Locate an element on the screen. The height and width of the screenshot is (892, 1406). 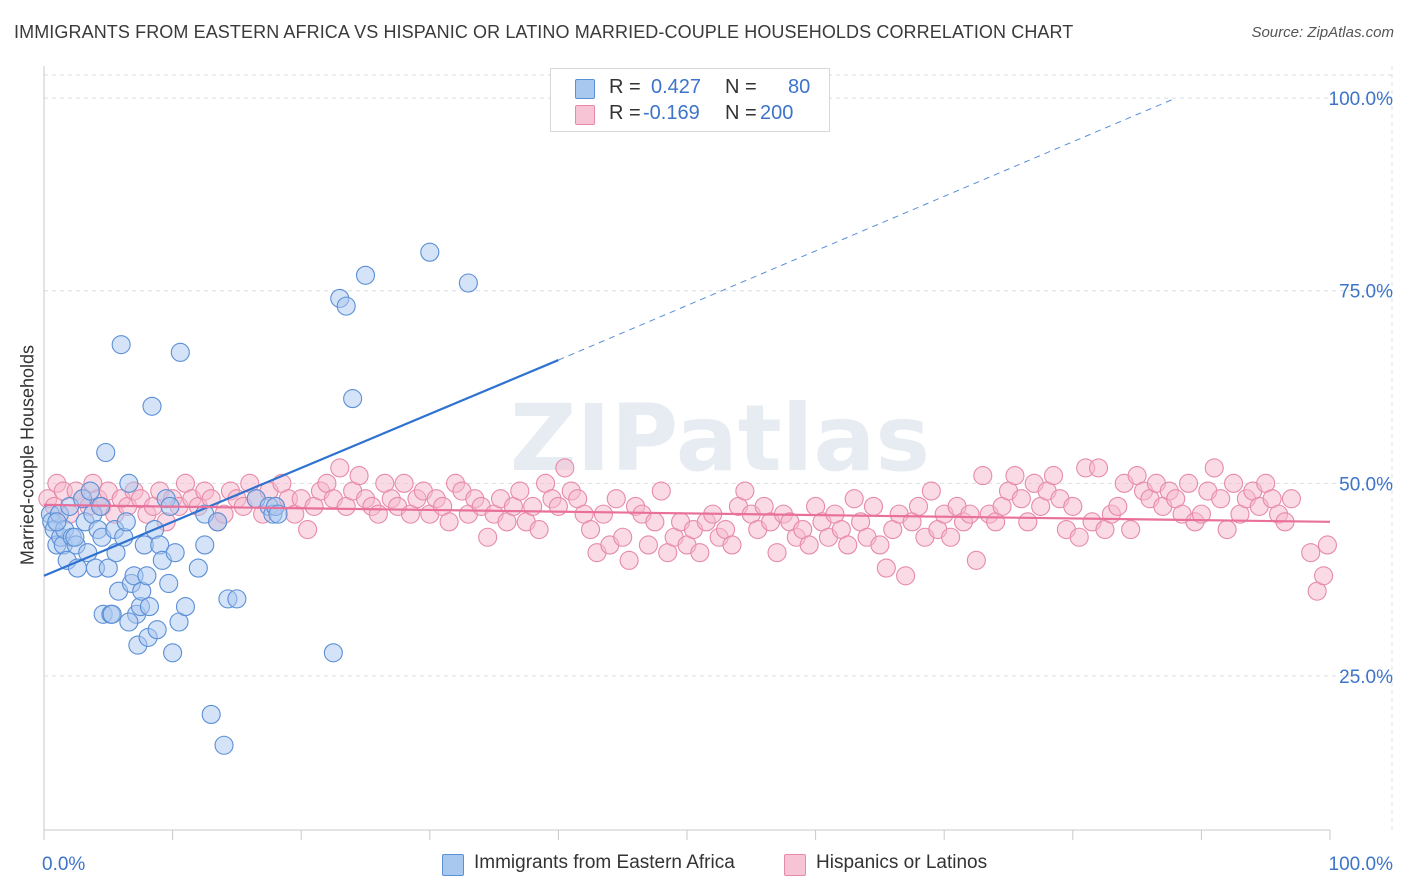
x-tick-label: 0.0% is located at coordinates (63, 864).